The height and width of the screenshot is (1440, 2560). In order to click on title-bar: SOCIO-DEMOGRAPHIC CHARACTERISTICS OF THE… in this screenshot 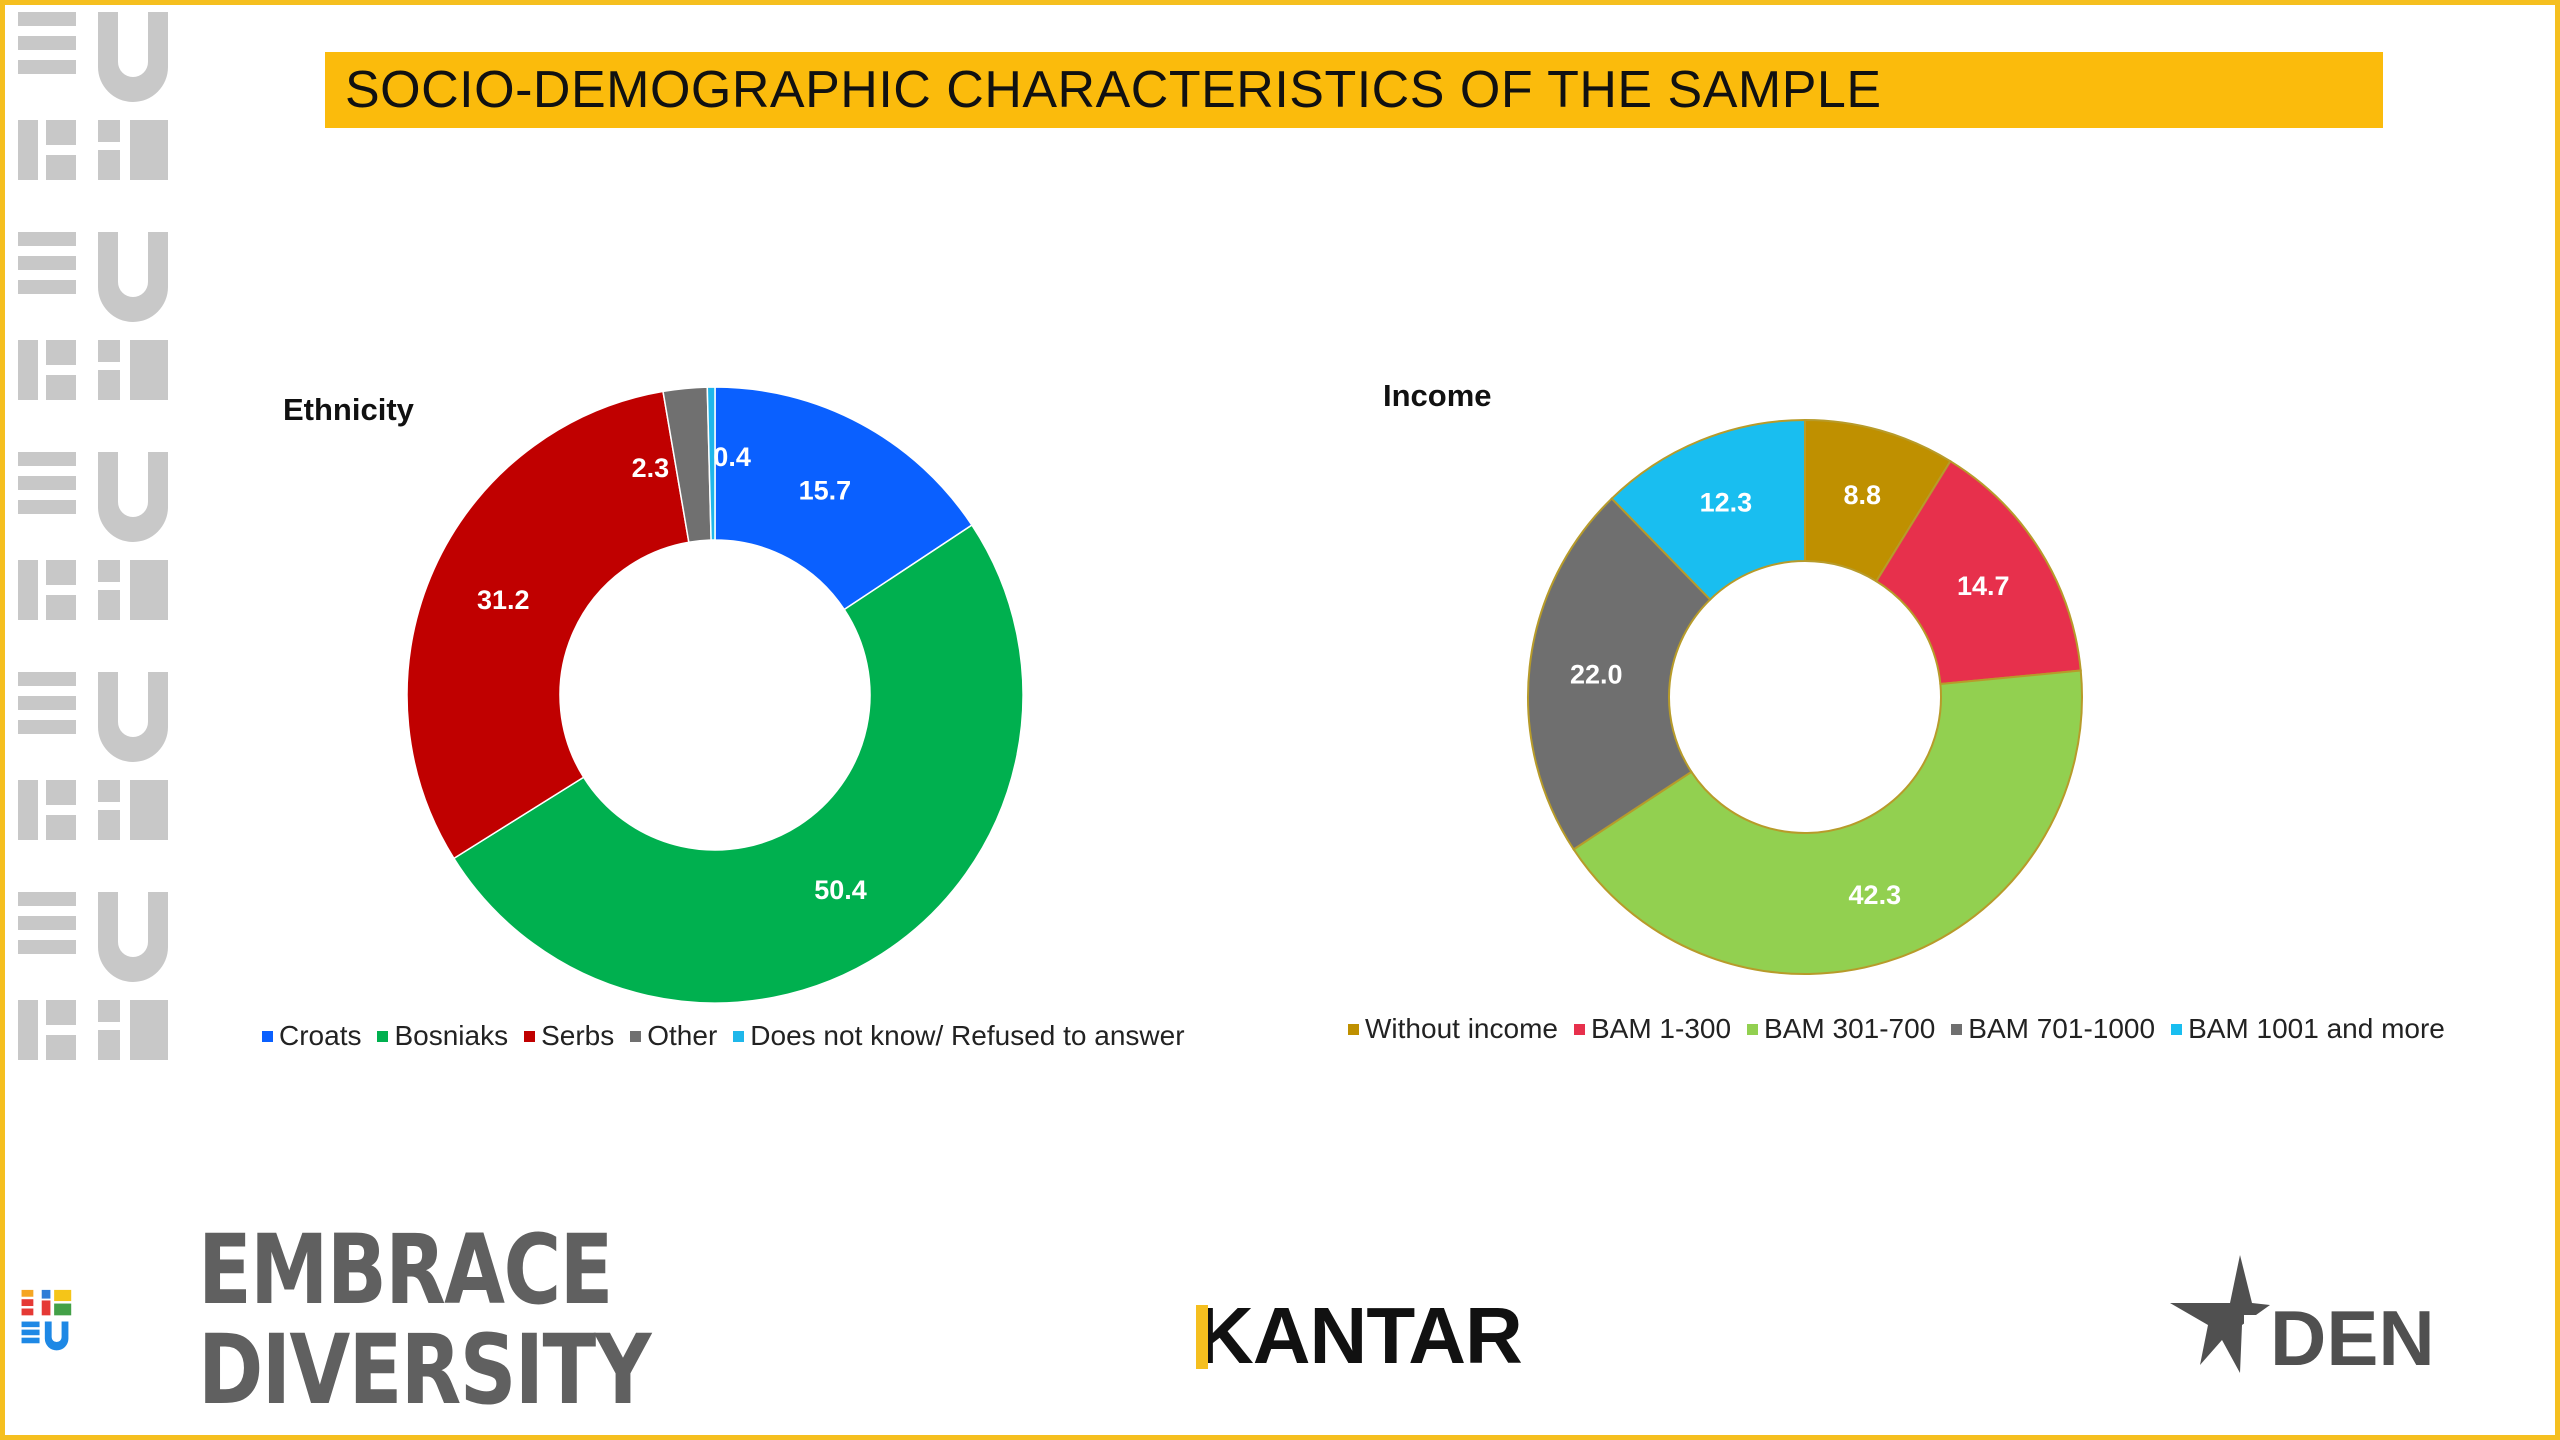, I will do `click(1354, 90)`.